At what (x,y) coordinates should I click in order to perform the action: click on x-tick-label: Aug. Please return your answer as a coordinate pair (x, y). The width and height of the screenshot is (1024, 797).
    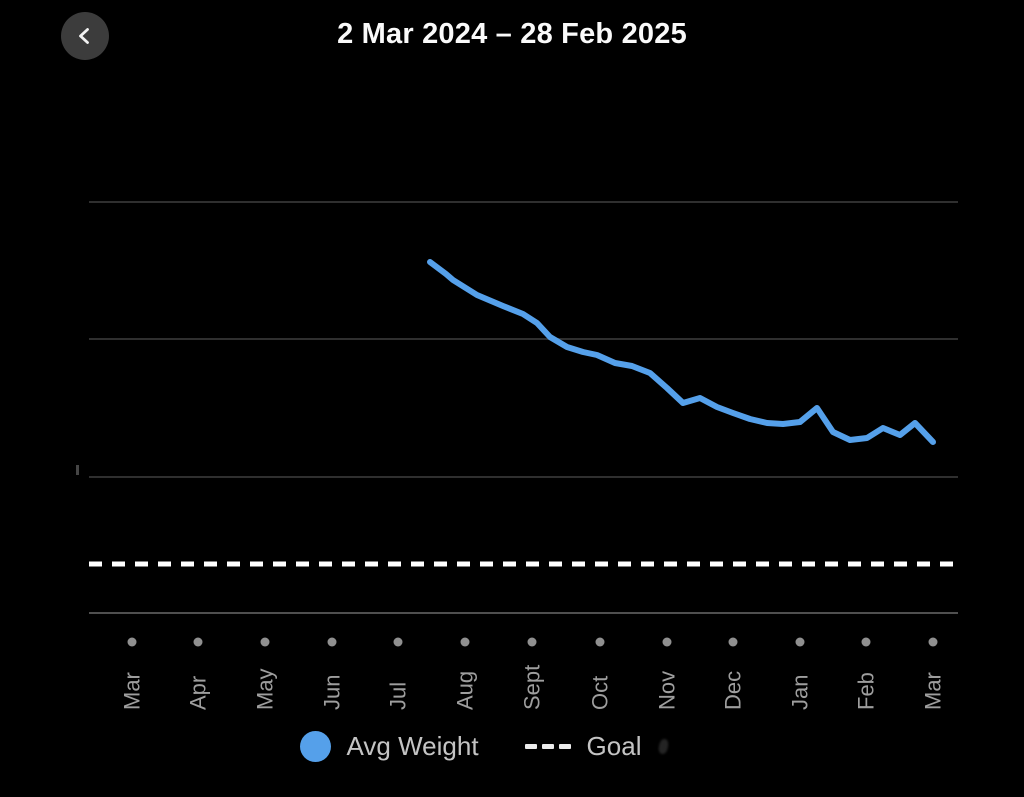
    Looking at the image, I should click on (465, 690).